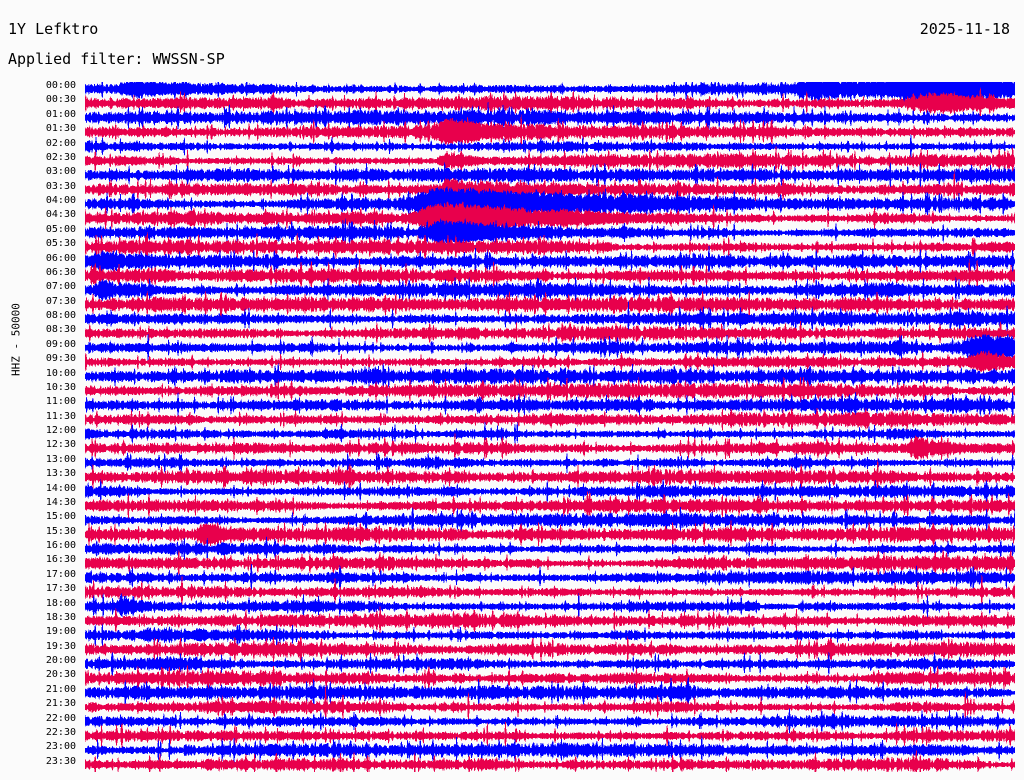  What do you see at coordinates (60, 632) in the screenshot?
I see `time-tick: 19:00` at bounding box center [60, 632].